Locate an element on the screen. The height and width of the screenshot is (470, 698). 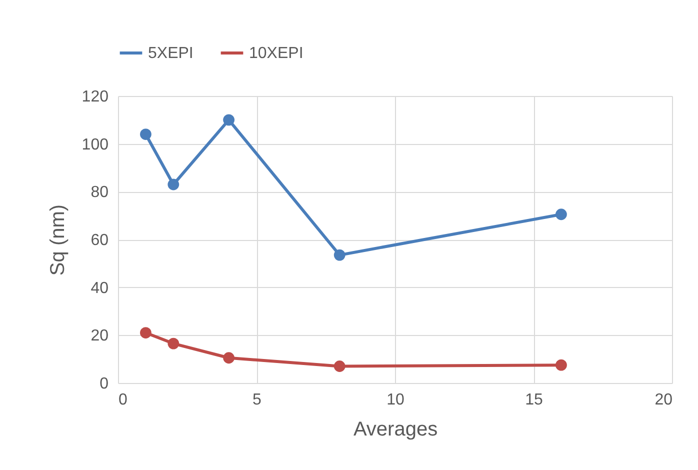
y-tick-label: 80 is located at coordinates (99, 193).